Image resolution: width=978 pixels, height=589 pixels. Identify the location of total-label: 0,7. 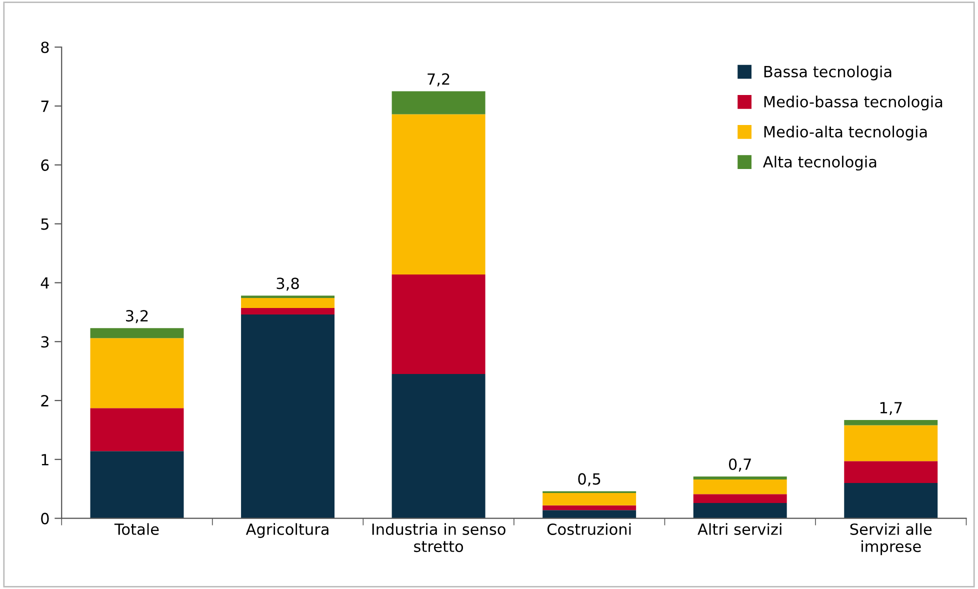
(739, 465).